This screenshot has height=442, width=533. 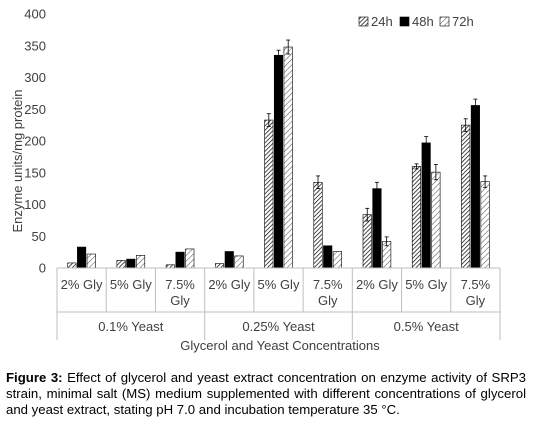 What do you see at coordinates (35, 172) in the screenshot?
I see `y-tick-label: 150` at bounding box center [35, 172].